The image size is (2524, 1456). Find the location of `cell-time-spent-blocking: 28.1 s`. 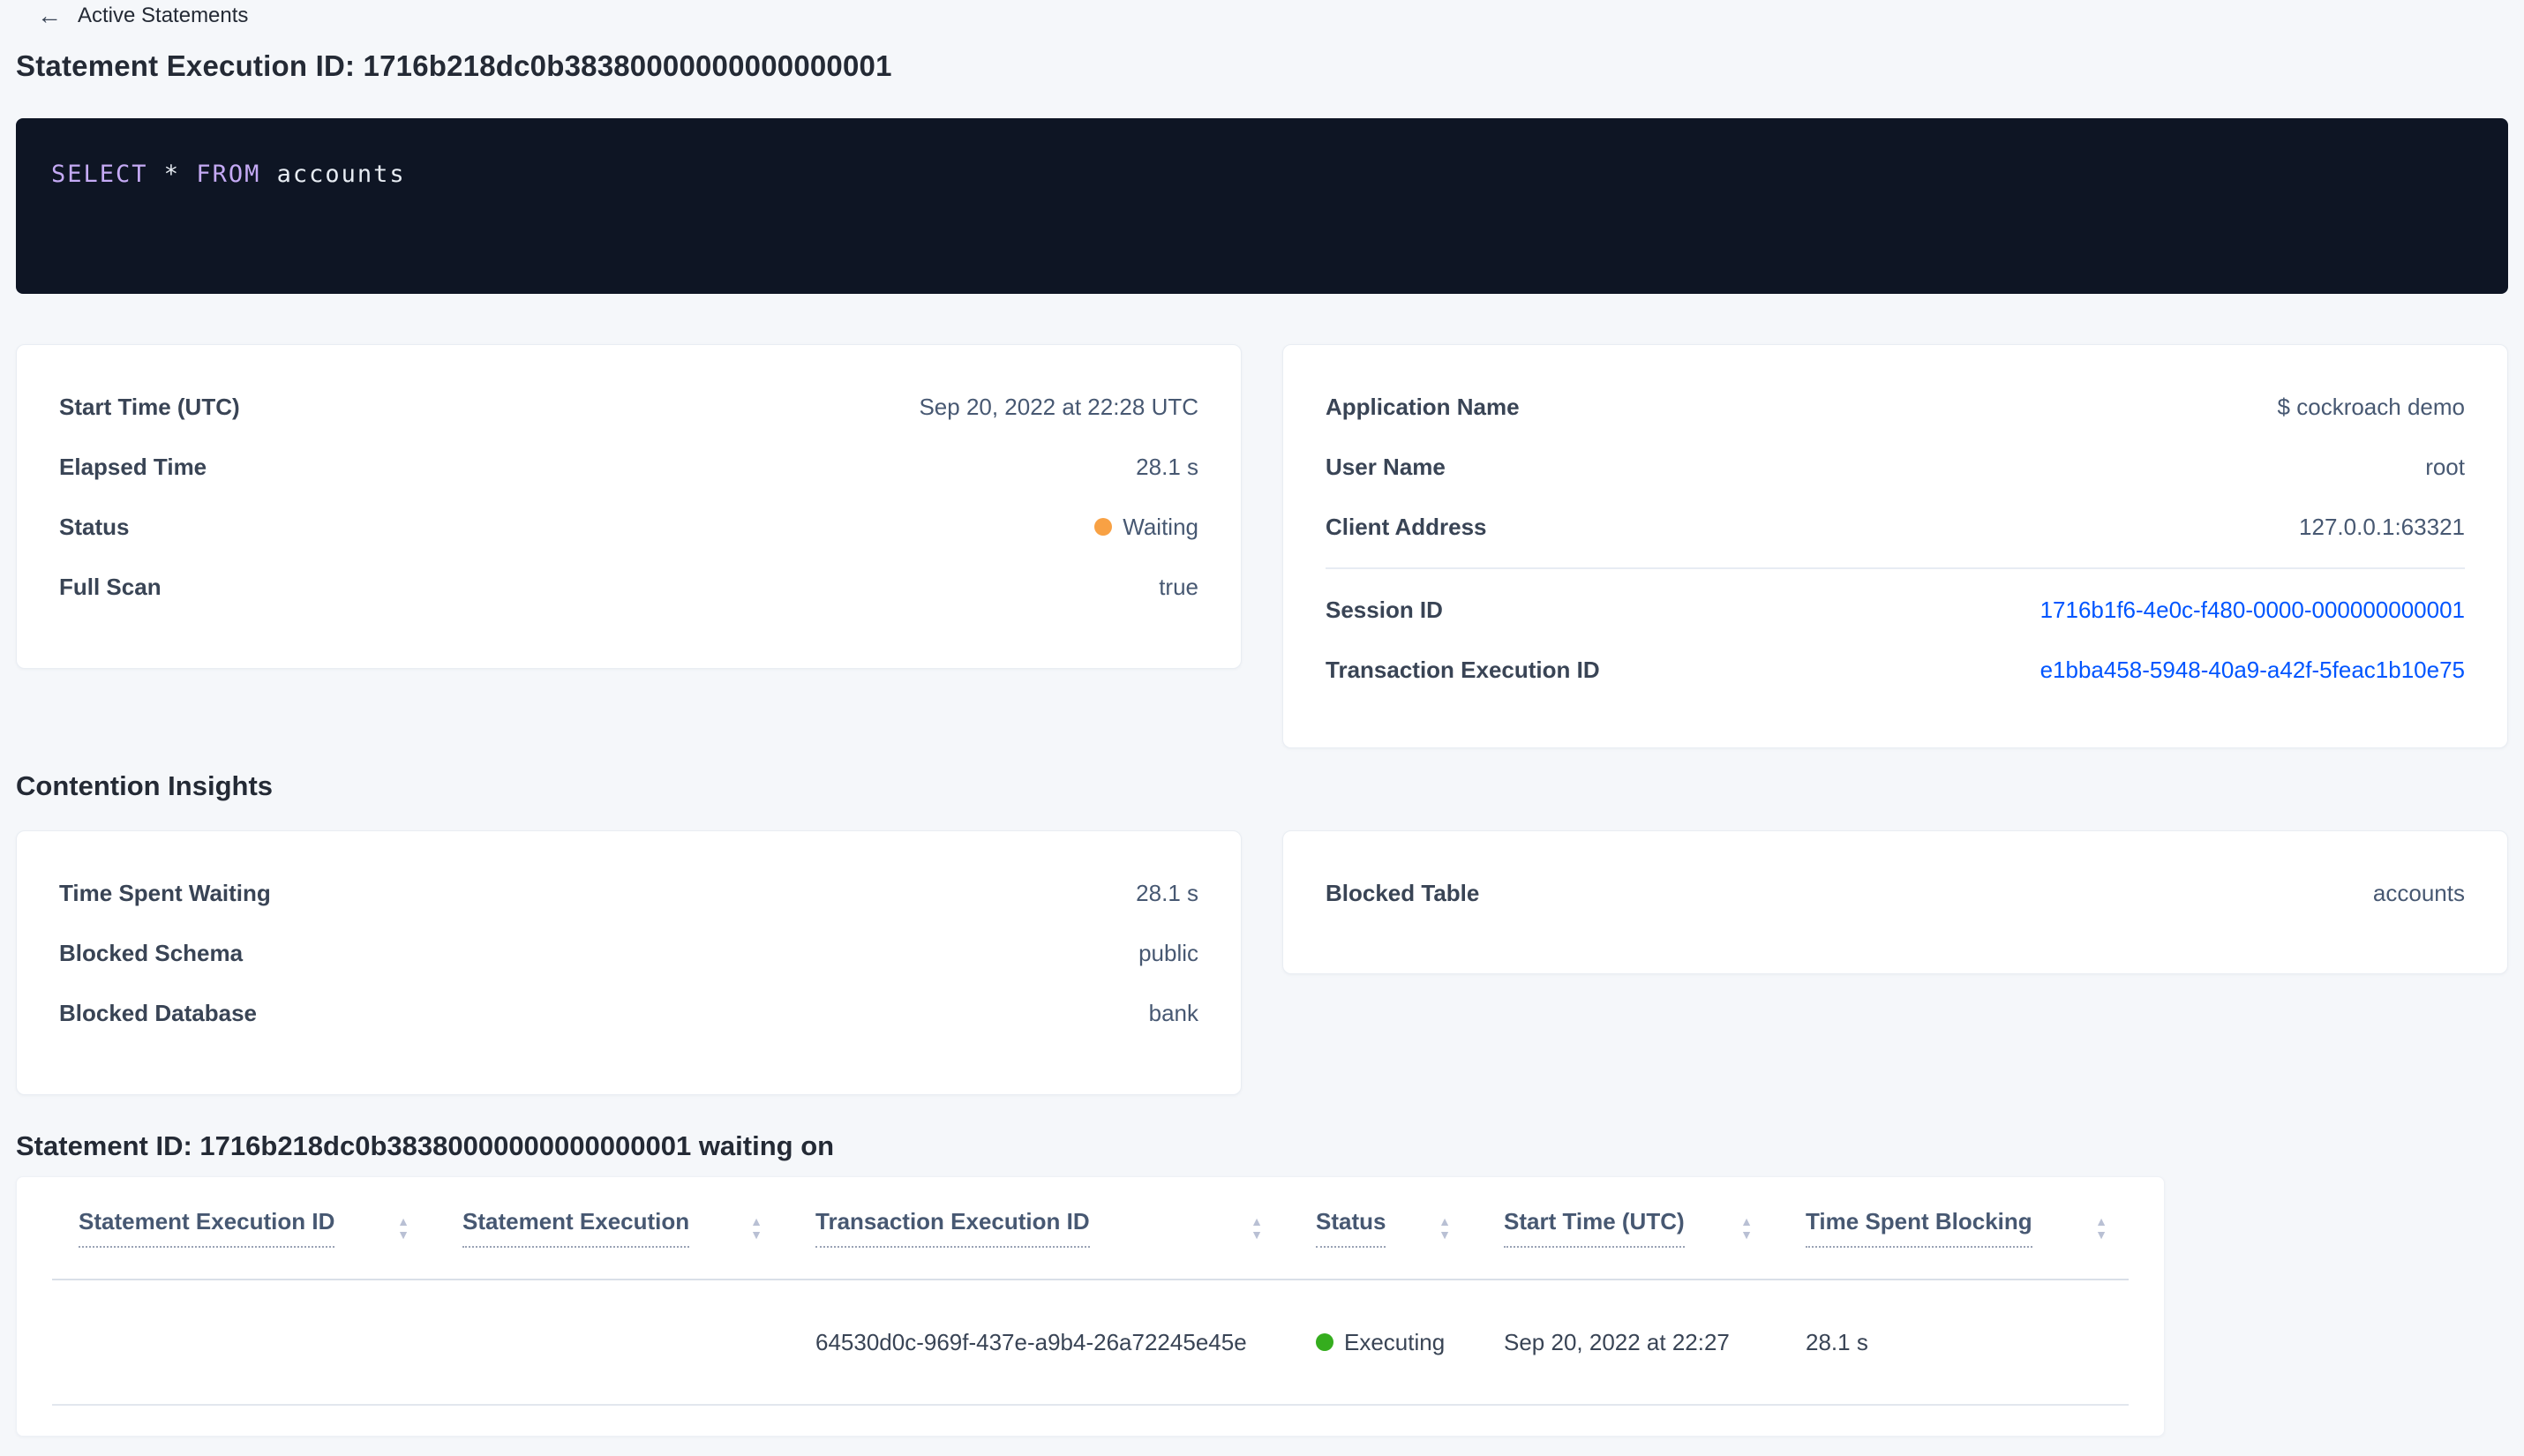

cell-time-spent-blocking: 28.1 s is located at coordinates (1837, 1341).